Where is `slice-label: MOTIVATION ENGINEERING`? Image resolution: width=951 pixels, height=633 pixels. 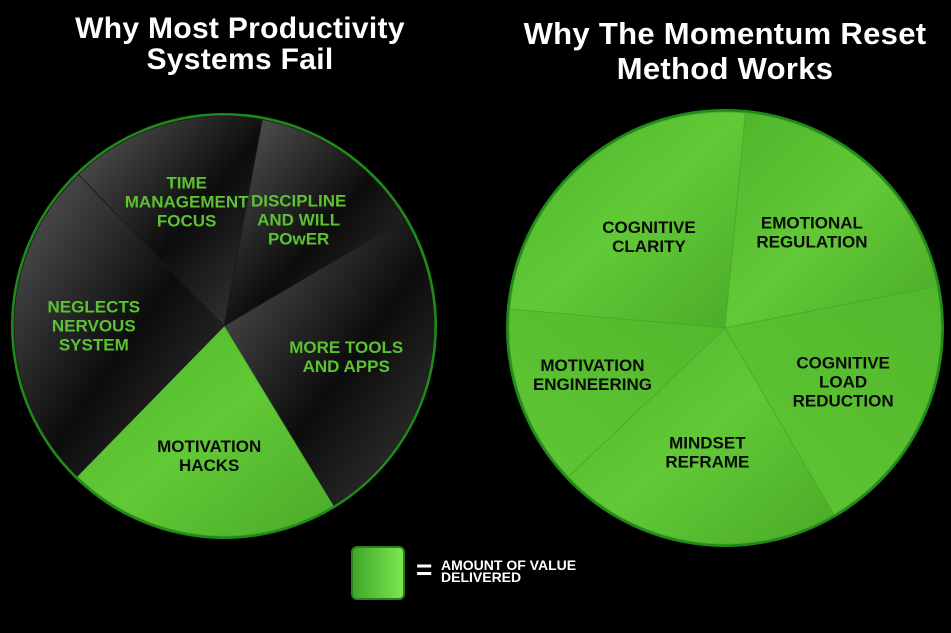
slice-label: MOTIVATION ENGINEERING is located at coordinates (592, 375).